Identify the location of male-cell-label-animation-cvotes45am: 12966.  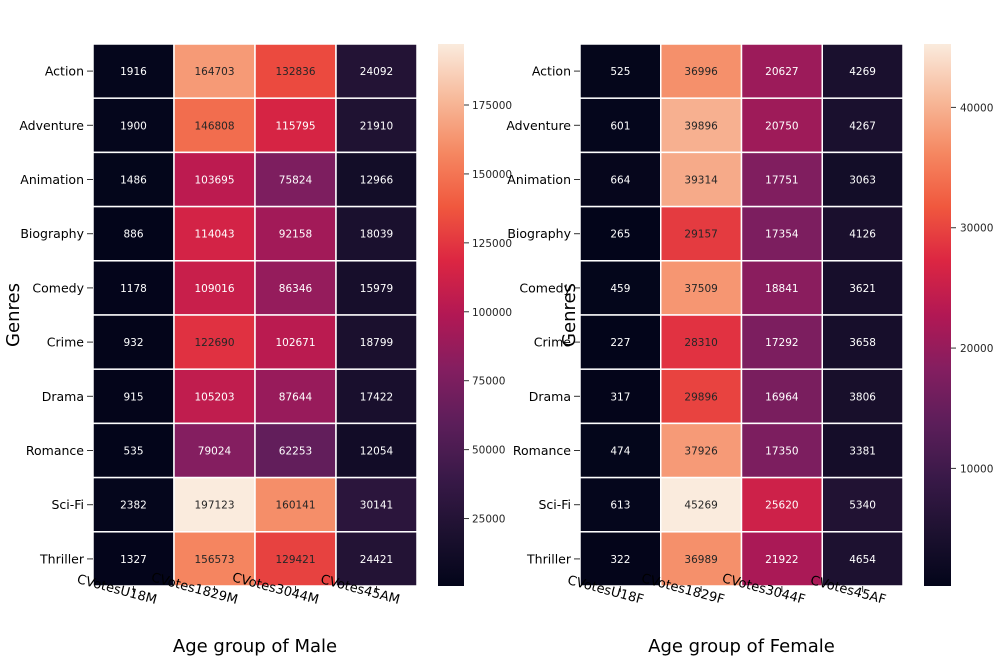
(377, 181).